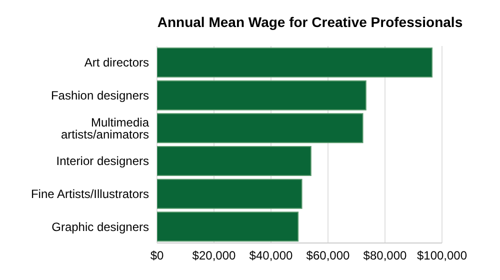  I want to click on x-tick-label: $100,000, so click(442, 255).